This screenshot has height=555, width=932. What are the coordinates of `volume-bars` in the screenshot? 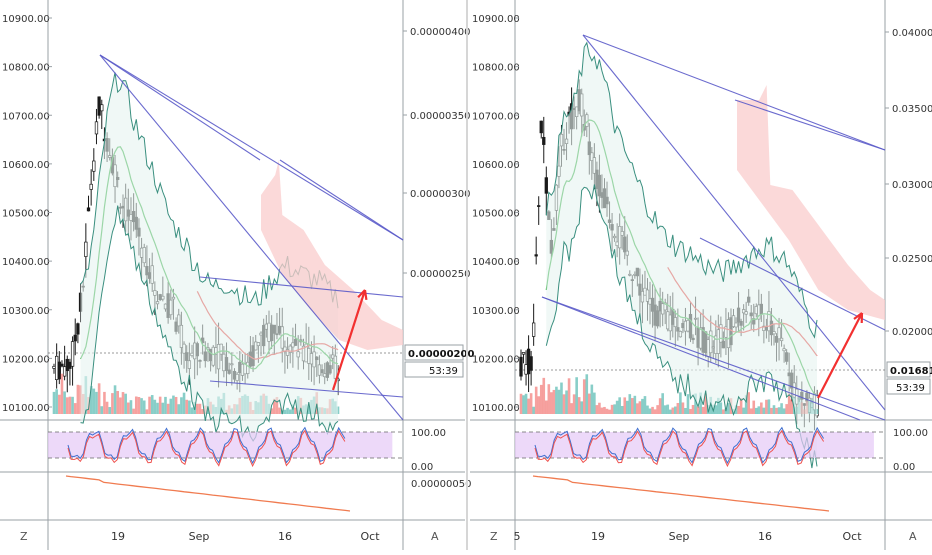 It's located at (669, 394).